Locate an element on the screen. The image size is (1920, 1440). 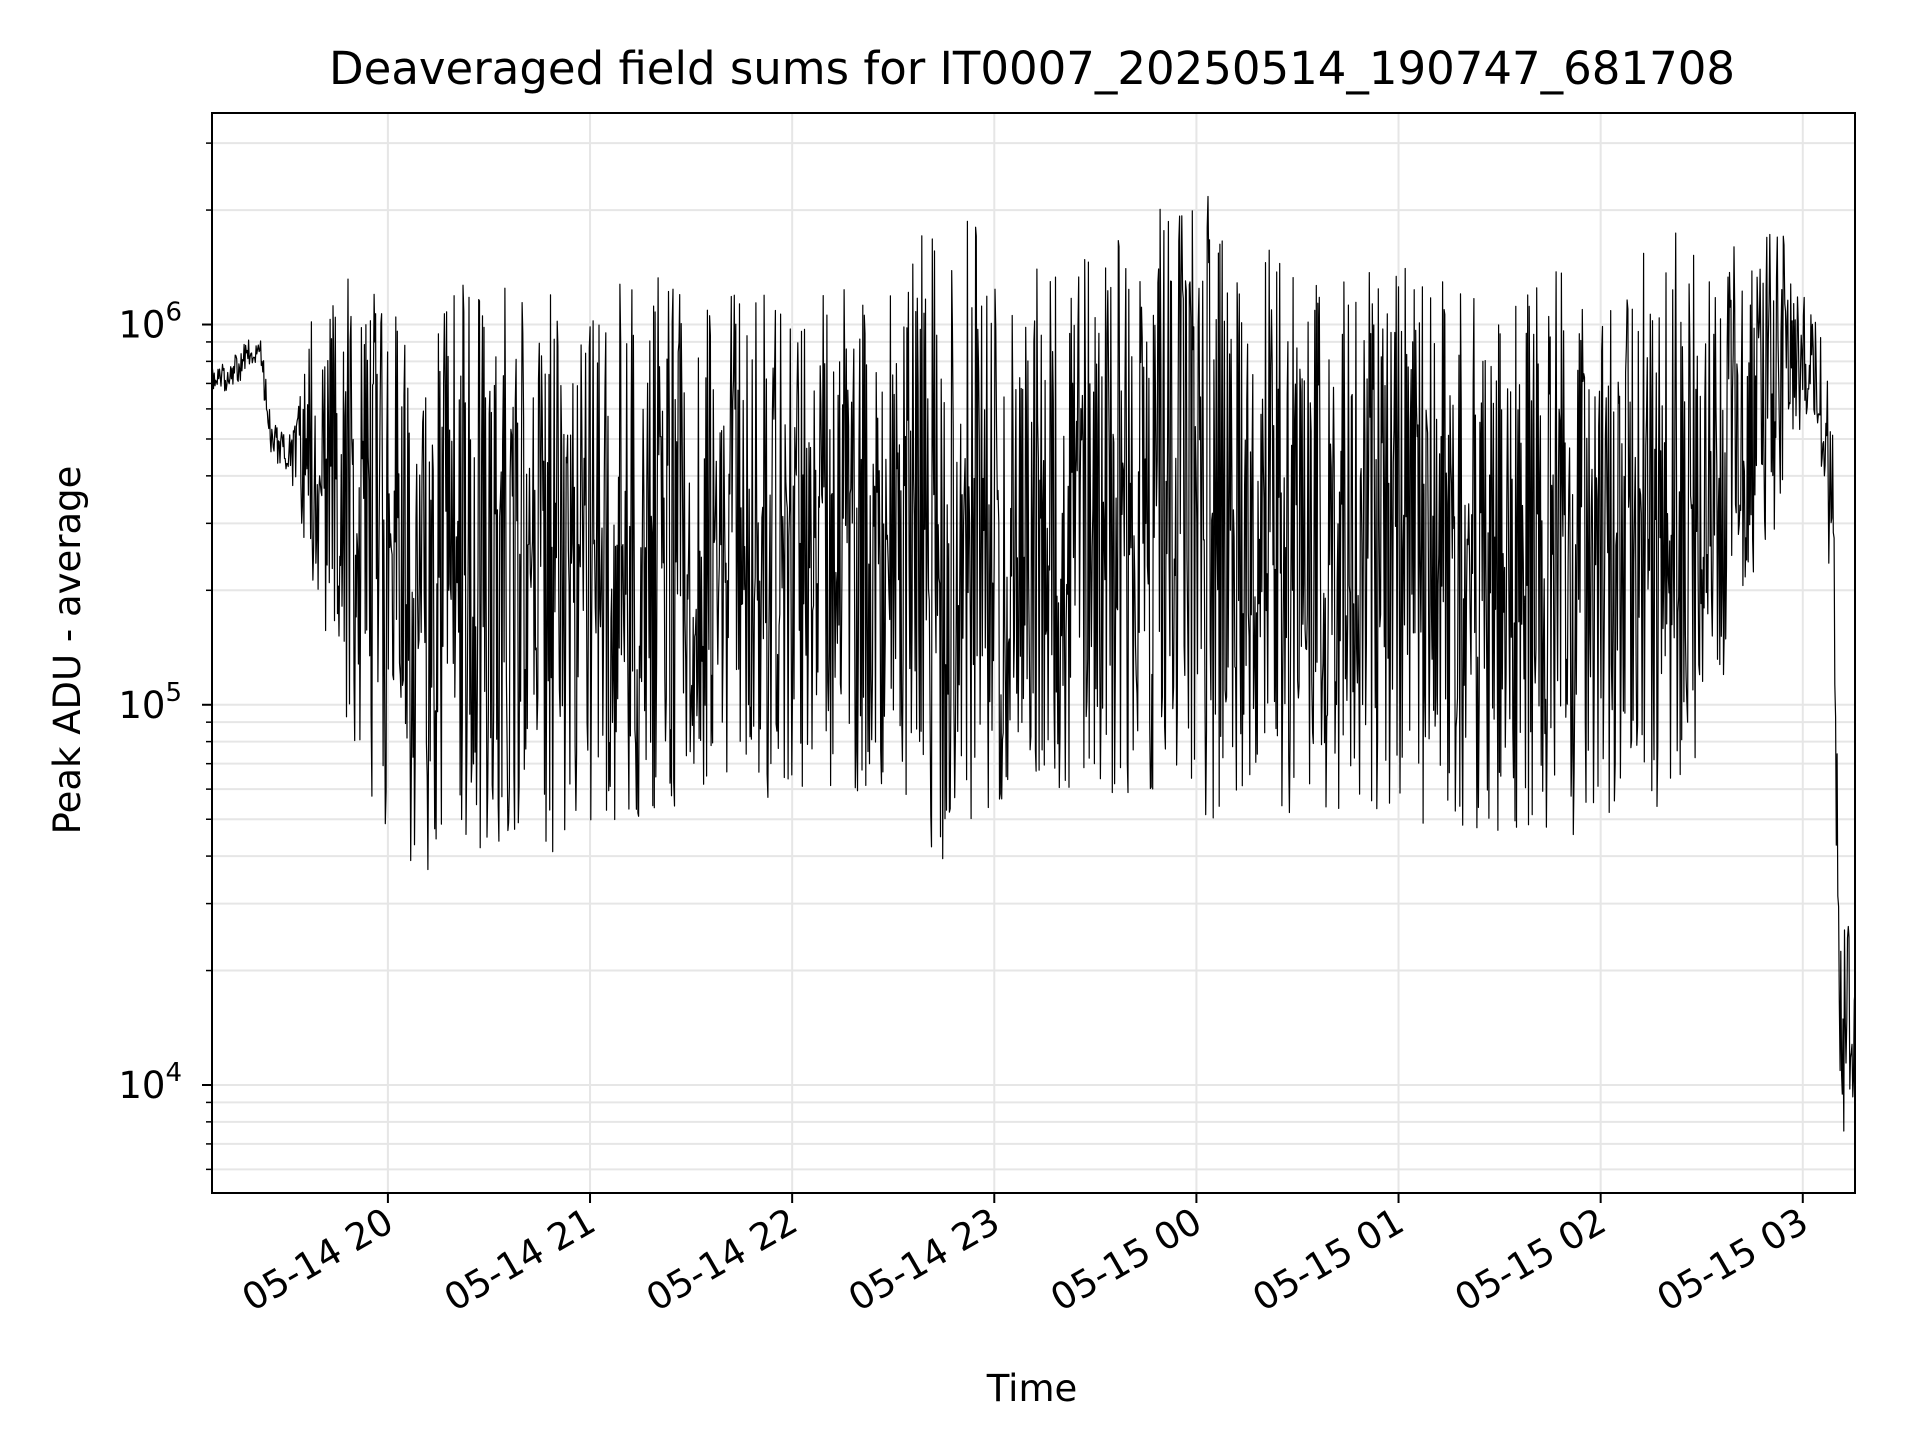
y-tick-label: 10⁴ is located at coordinates (150, 1082).